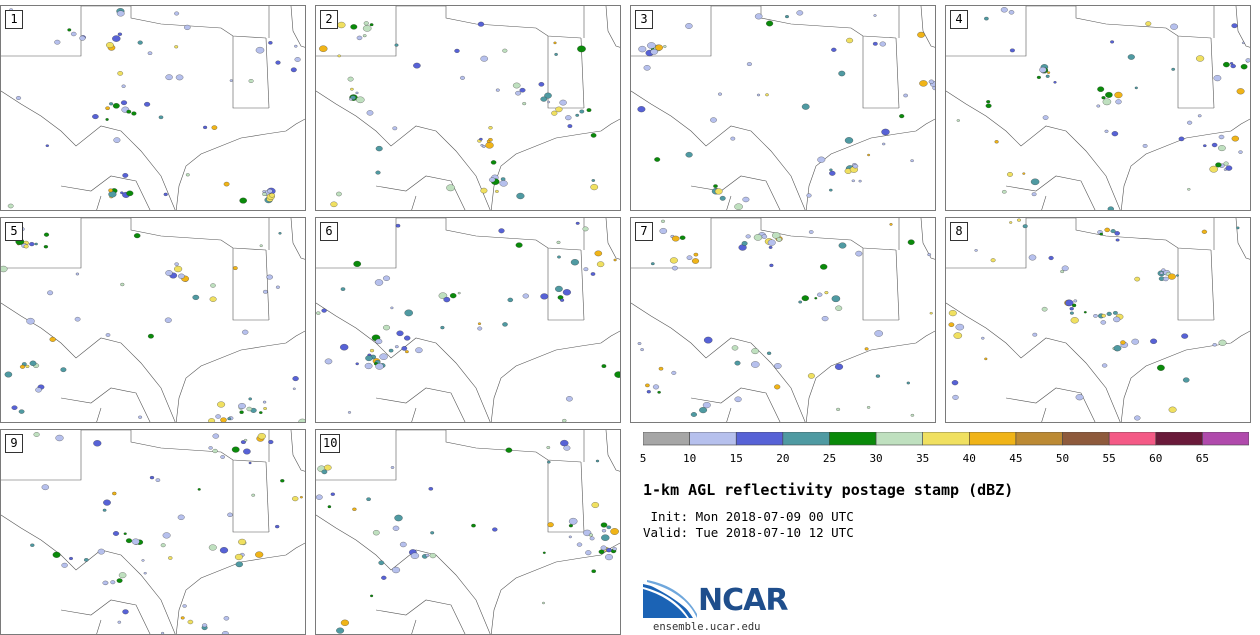 The height and width of the screenshot is (635, 1260). What do you see at coordinates (329, 231) in the screenshot?
I see `member-label: 6` at bounding box center [329, 231].